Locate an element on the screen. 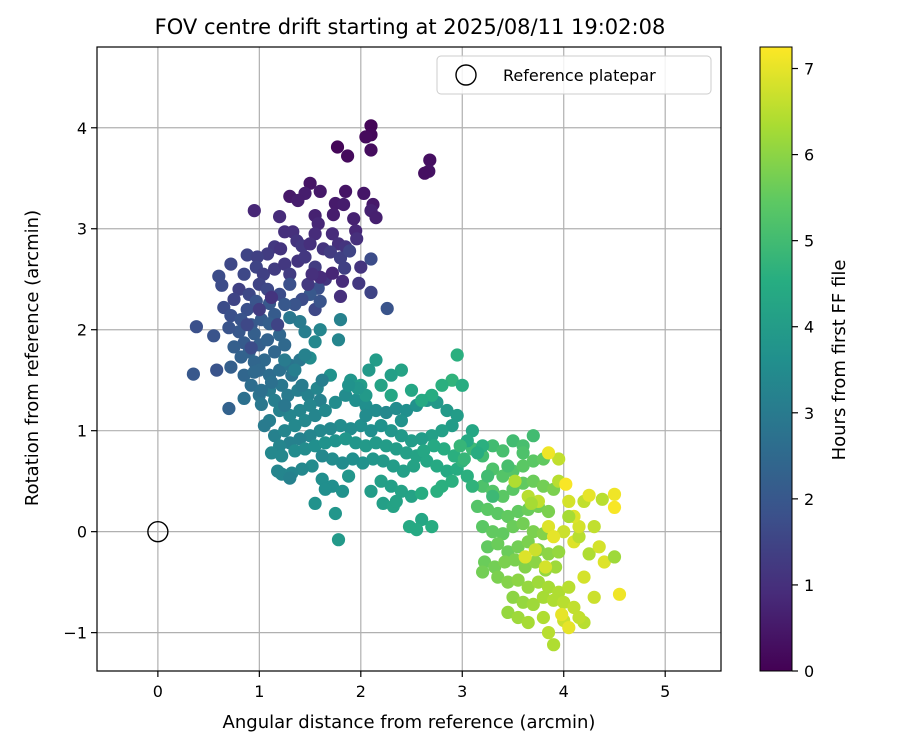  y-tick-label: 0 is located at coordinates (82, 532).